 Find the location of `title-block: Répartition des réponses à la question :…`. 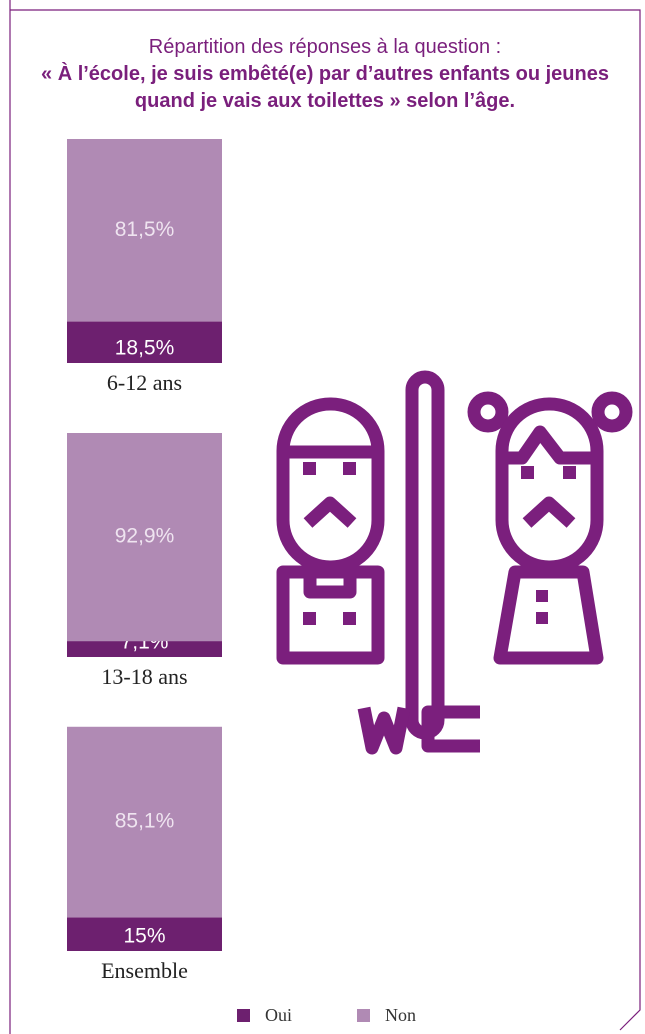

title-block: Répartition des réponses à la question :… is located at coordinates (325, 74).